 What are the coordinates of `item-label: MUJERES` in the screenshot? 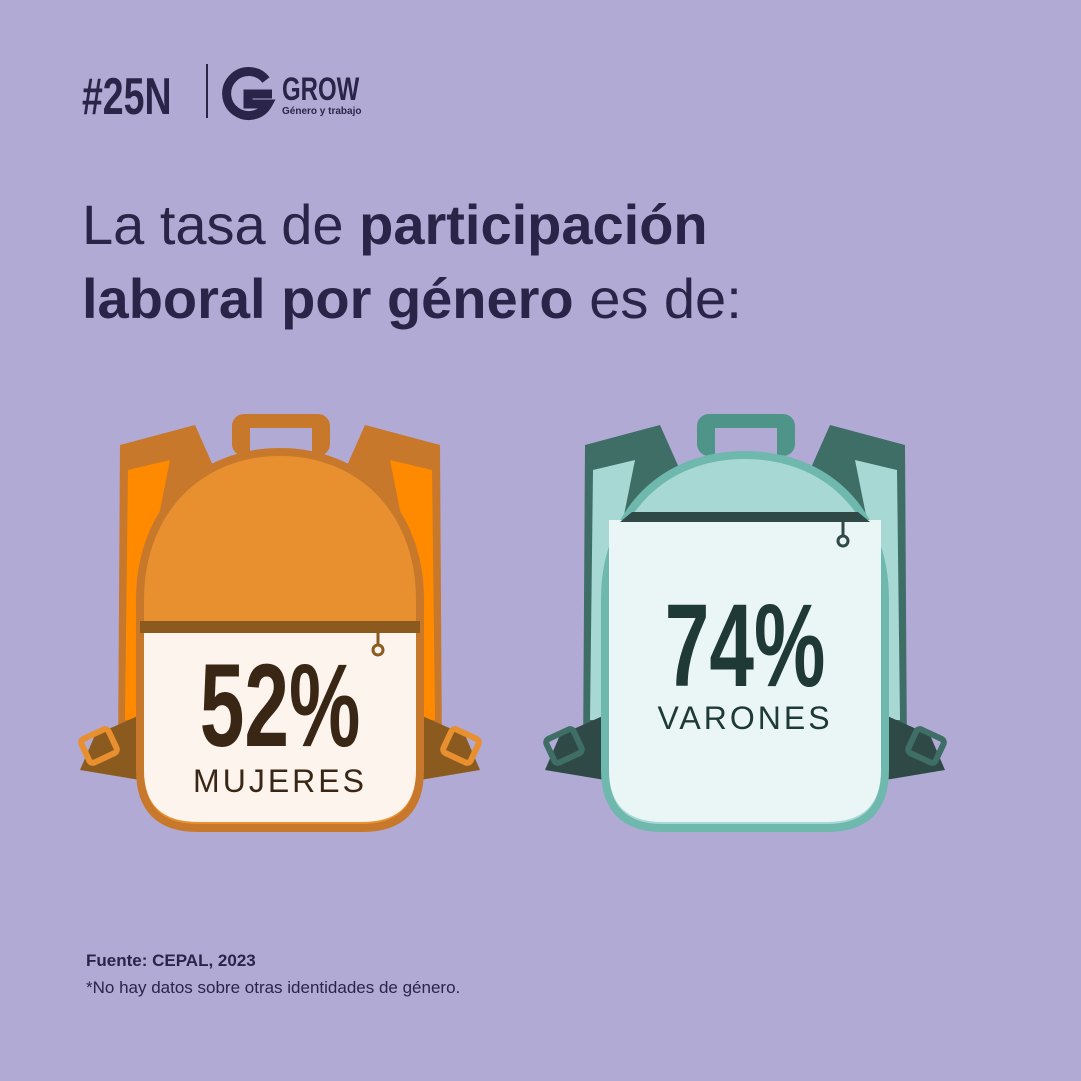 It's located at (280, 781).